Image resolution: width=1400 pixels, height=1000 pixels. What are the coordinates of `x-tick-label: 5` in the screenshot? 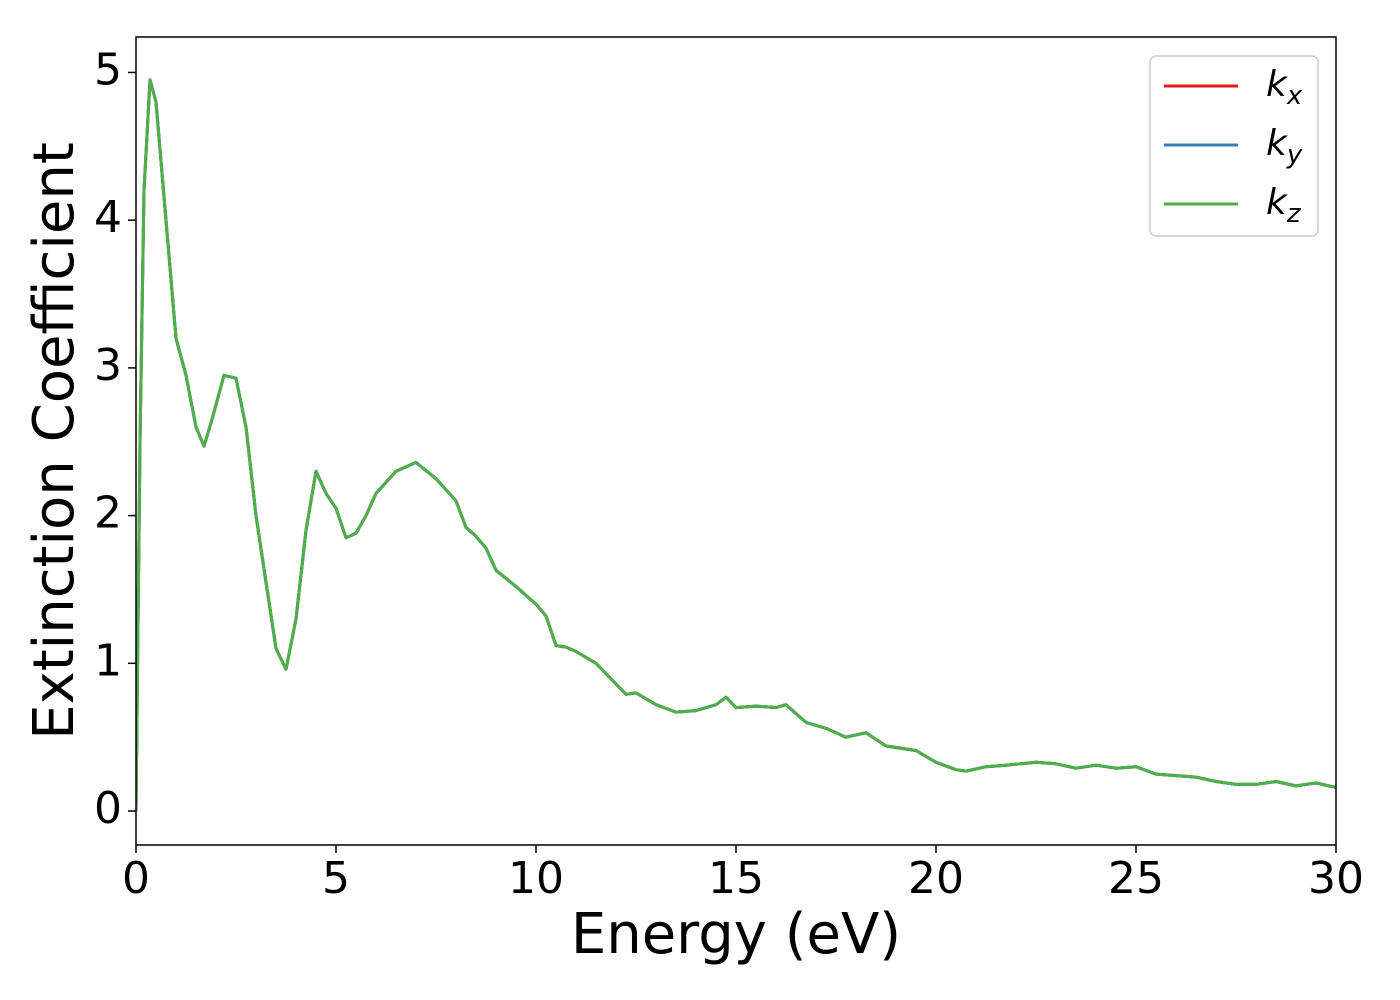 It's located at (336, 878).